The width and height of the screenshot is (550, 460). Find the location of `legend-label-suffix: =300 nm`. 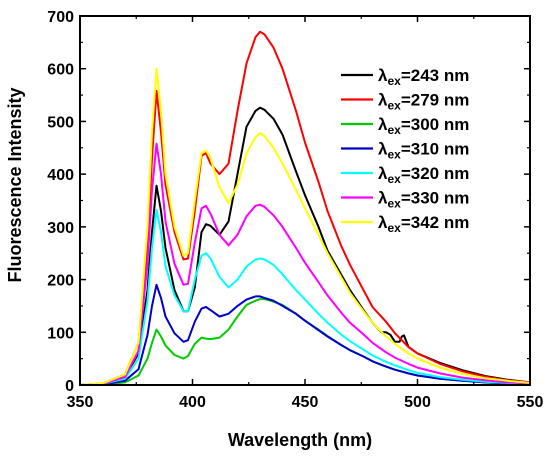

legend-label-suffix: =300 nm is located at coordinates (435, 124).